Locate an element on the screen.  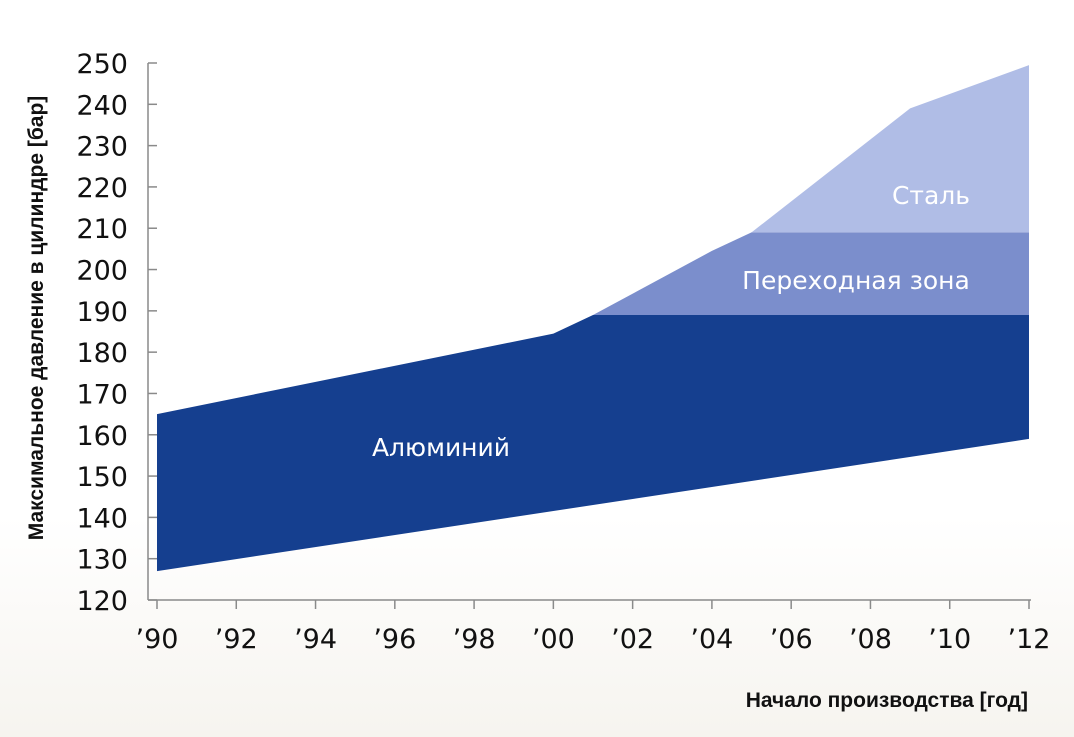
x-tick-label: ’96 is located at coordinates (394, 639).